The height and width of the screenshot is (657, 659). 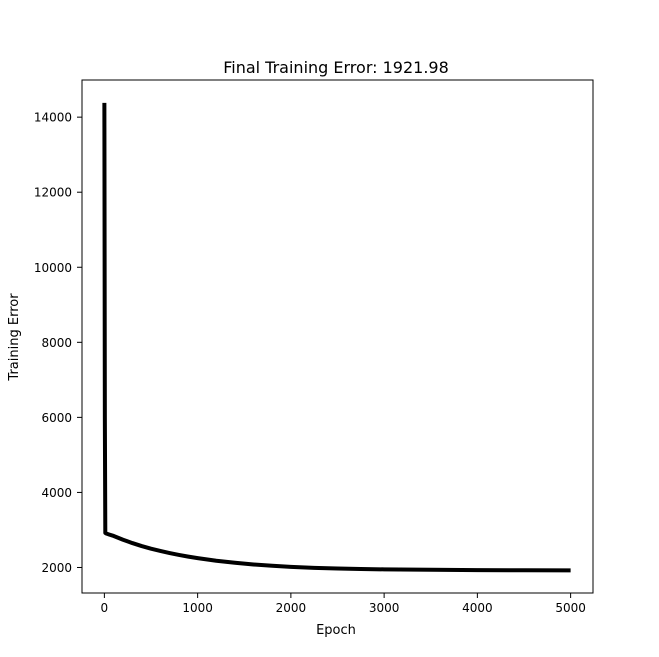 I want to click on chart-title: Final Training Error: 1921.98, so click(x=336, y=67).